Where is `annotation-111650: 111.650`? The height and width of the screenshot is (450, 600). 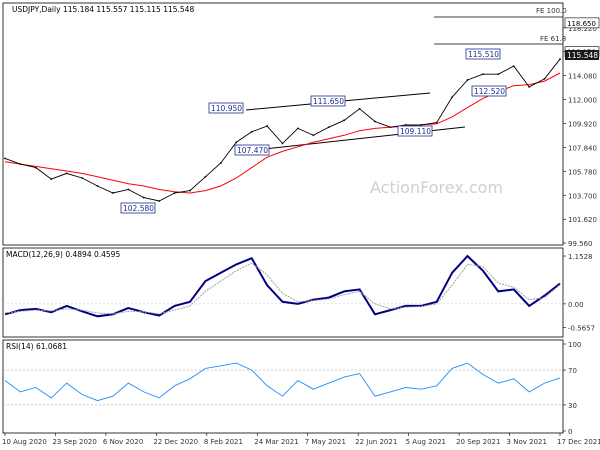
annotation-111650: 111.650 is located at coordinates (328, 101).